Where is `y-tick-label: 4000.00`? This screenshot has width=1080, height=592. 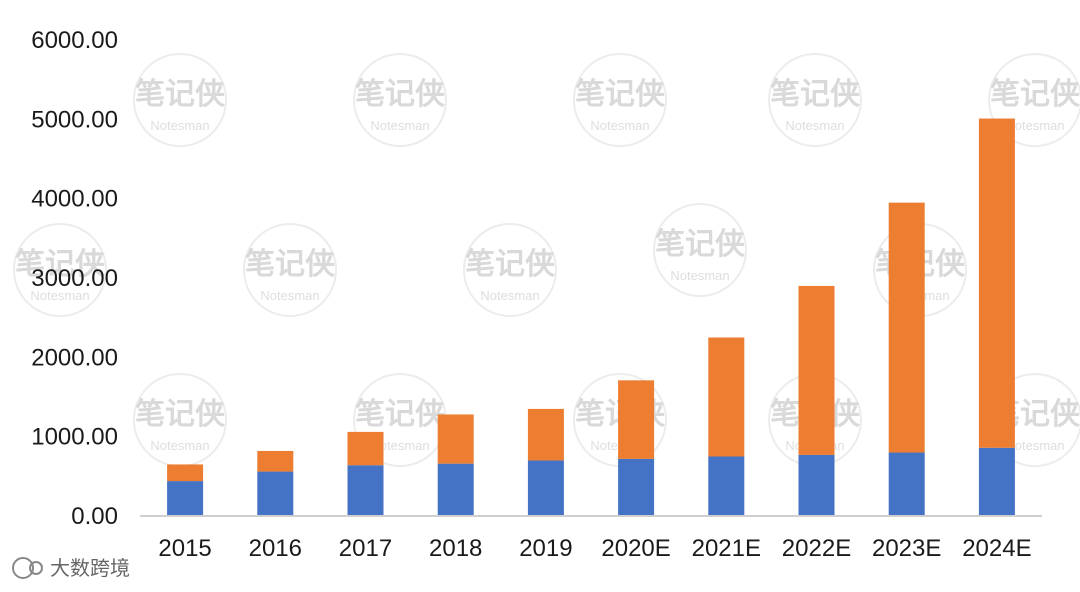 y-tick-label: 4000.00 is located at coordinates (74, 199).